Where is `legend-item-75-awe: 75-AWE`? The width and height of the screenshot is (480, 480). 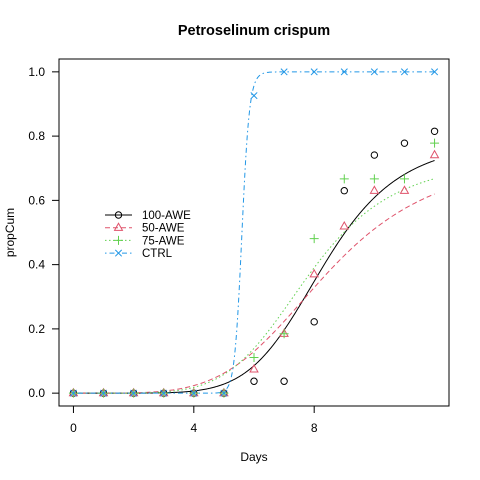 legend-item-75-awe: 75-AWE is located at coordinates (145, 241).